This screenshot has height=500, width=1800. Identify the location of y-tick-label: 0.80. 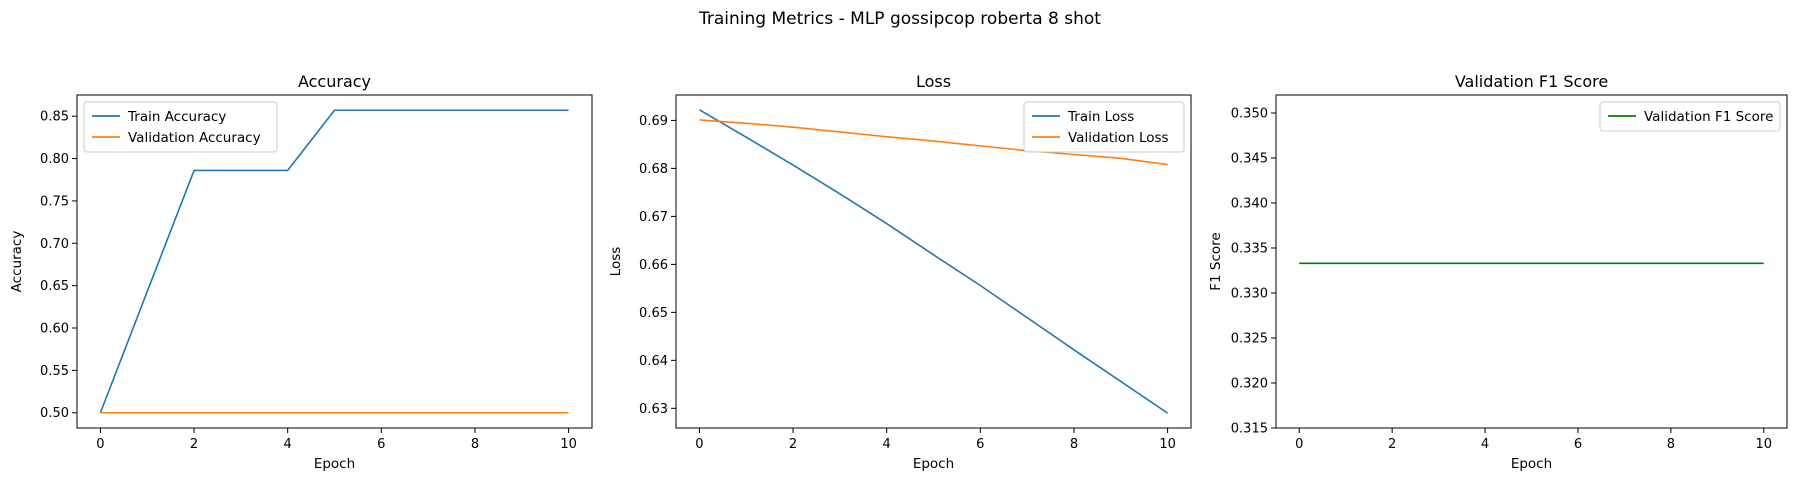
(54, 159).